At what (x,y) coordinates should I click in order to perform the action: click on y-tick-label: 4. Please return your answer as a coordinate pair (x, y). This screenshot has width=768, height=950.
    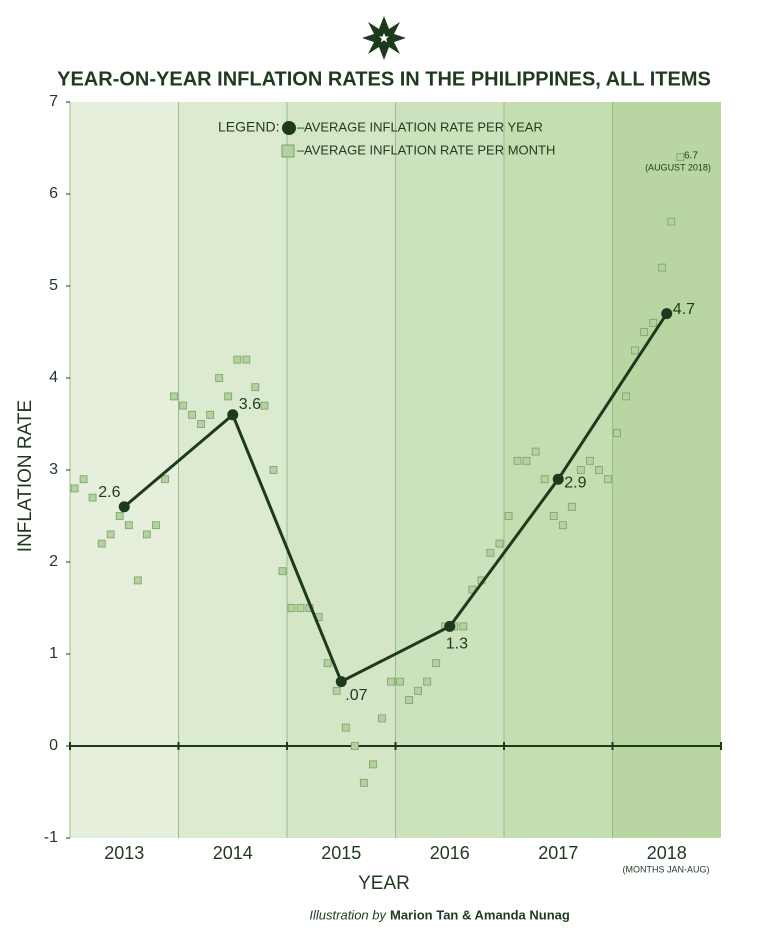
    Looking at the image, I should click on (53, 377).